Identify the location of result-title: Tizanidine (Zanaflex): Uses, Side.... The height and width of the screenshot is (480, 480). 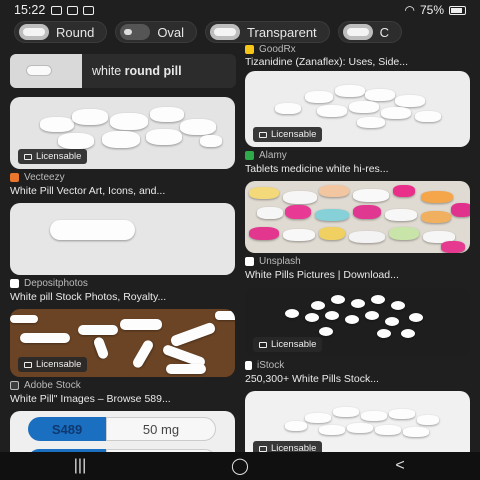
(327, 62).